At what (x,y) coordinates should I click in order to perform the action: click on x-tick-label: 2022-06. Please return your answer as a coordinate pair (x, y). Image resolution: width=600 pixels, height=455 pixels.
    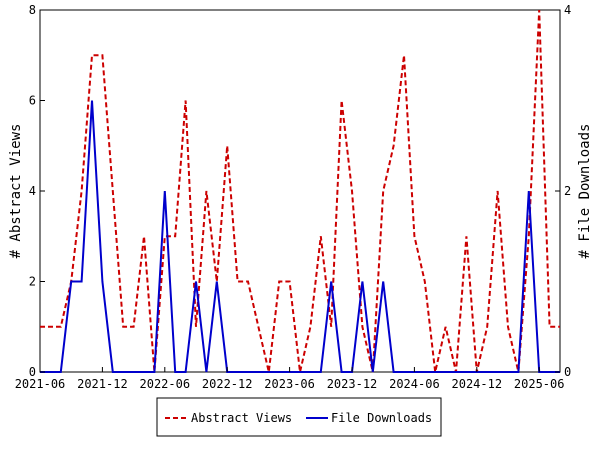
    Looking at the image, I should click on (165, 384).